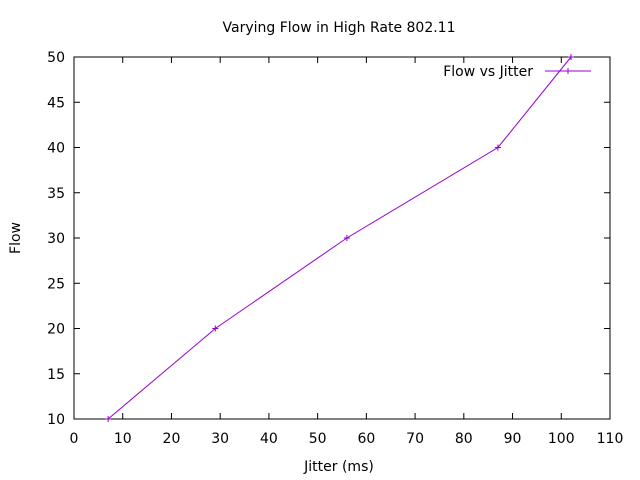 The height and width of the screenshot is (480, 640). I want to click on legend-marker-plus, so click(568, 71).